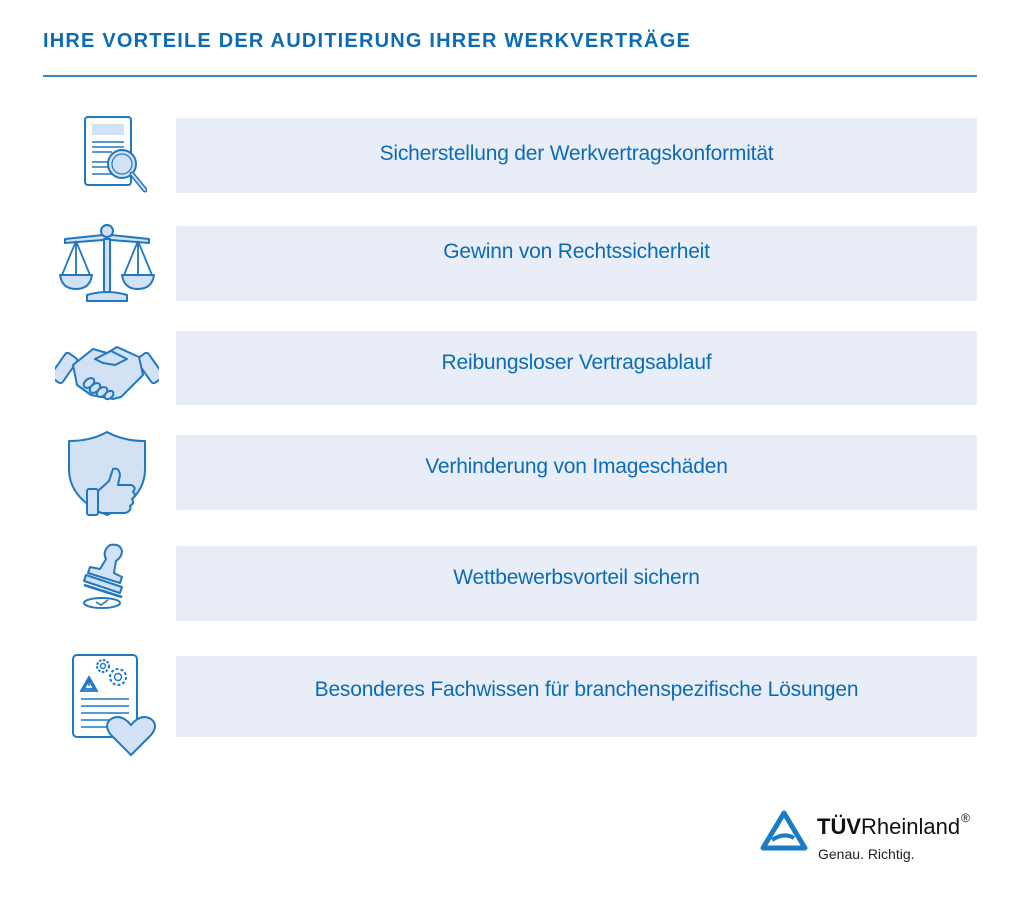  I want to click on title-divider, so click(510, 76).